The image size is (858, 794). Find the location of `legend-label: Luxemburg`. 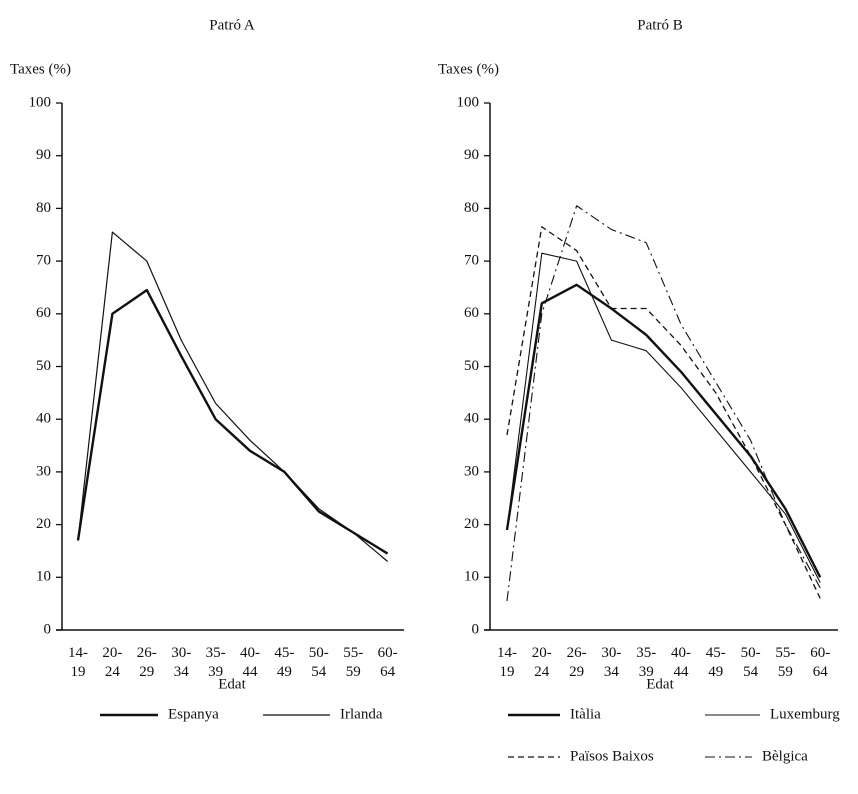

legend-label: Luxemburg is located at coordinates (805, 714).